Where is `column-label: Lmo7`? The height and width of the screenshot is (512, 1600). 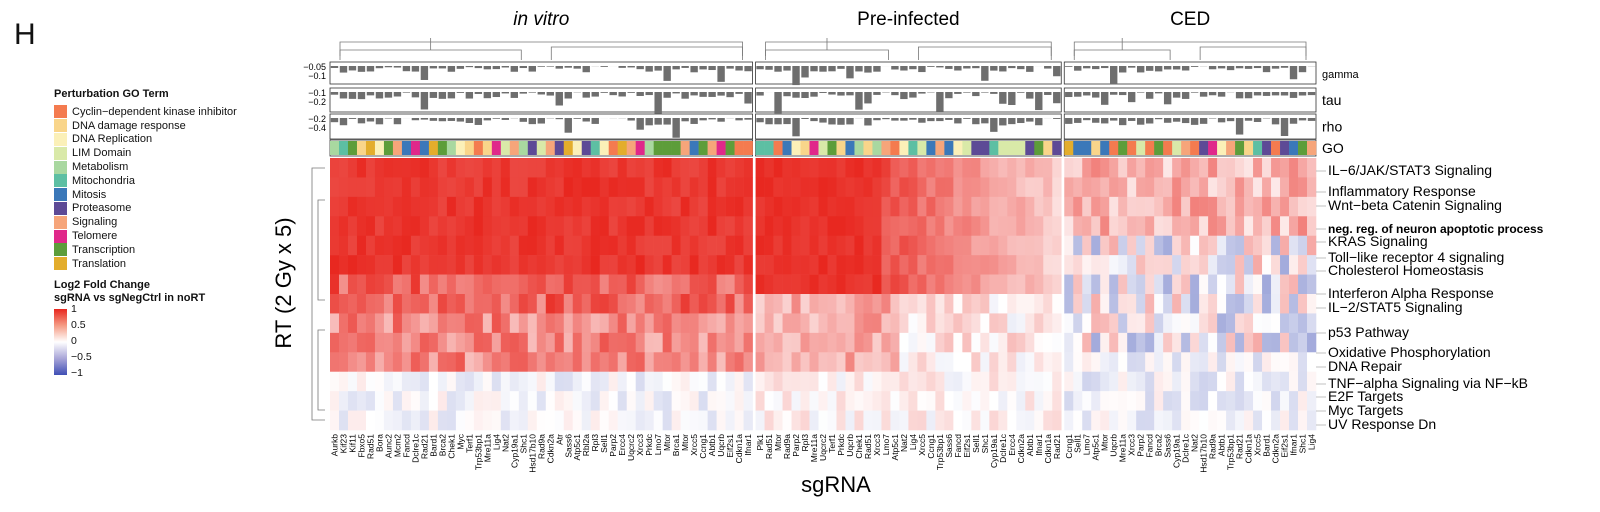 column-label: Lmo7 is located at coordinates (1087, 445).